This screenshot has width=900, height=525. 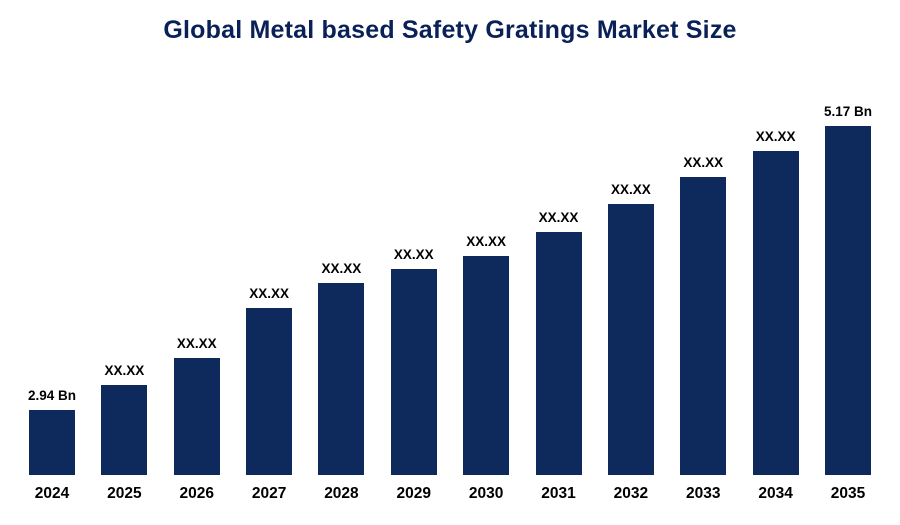 I want to click on x-axis-label: 2034, so click(x=775, y=493).